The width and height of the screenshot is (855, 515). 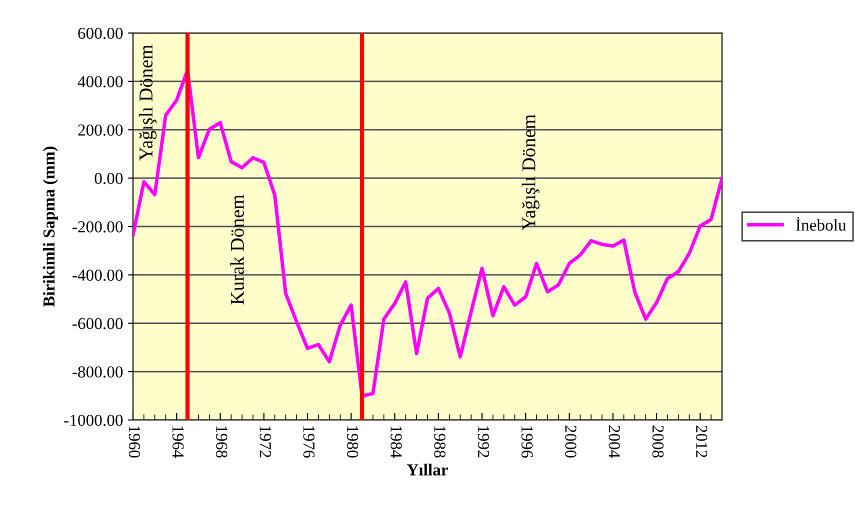 I want to click on y-tick-label: 0.00, so click(x=108, y=178).